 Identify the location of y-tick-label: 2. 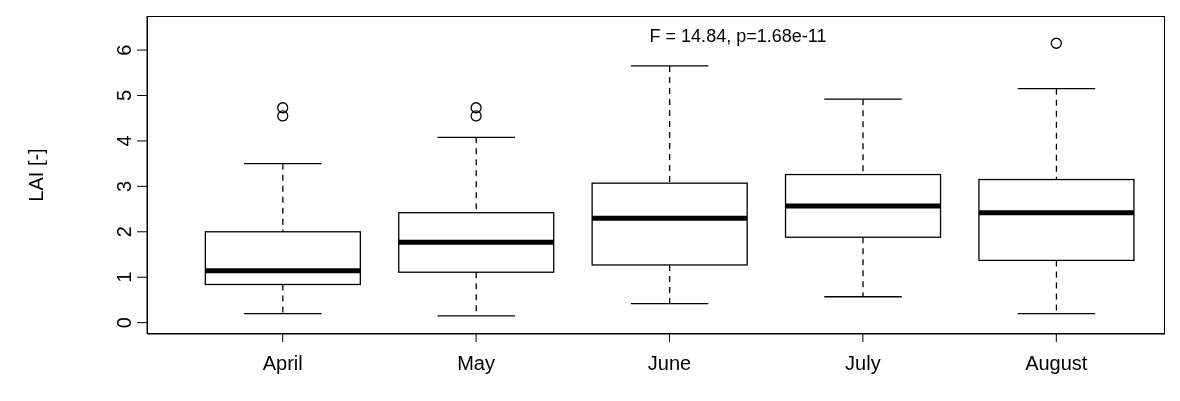
(124, 232).